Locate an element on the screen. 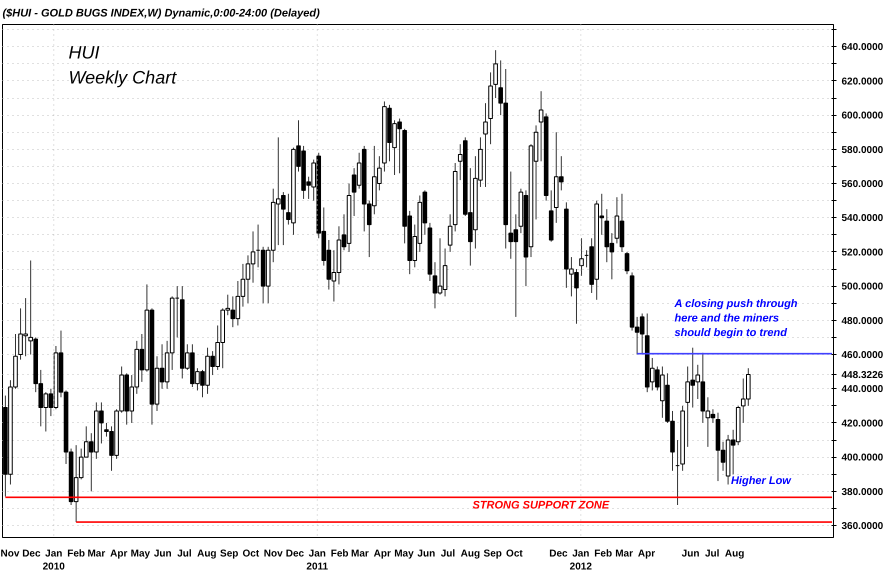 This screenshot has height=575, width=886. text: ($HUI - GOLD BUGS INDEX,W) Dynamic,0:00-24:00 (Delayed) is located at coordinates (161, 14).